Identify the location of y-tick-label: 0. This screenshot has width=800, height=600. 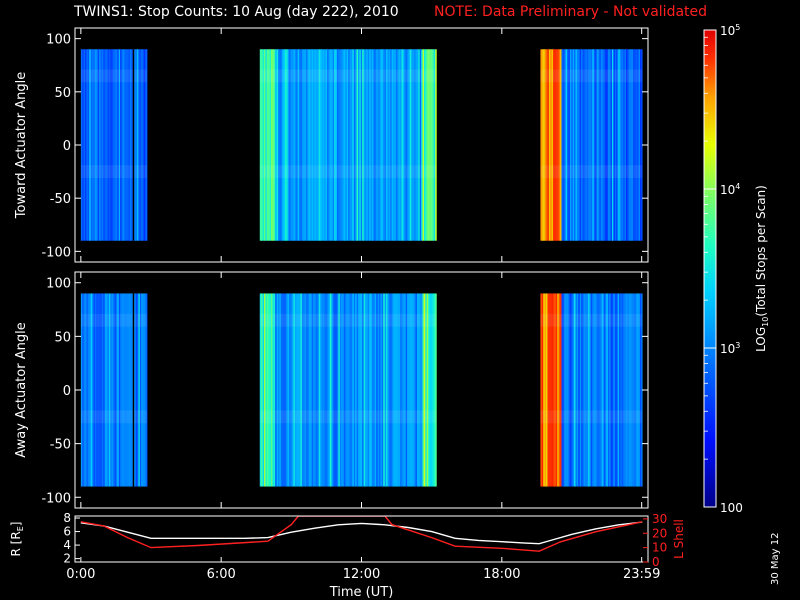
(67, 391).